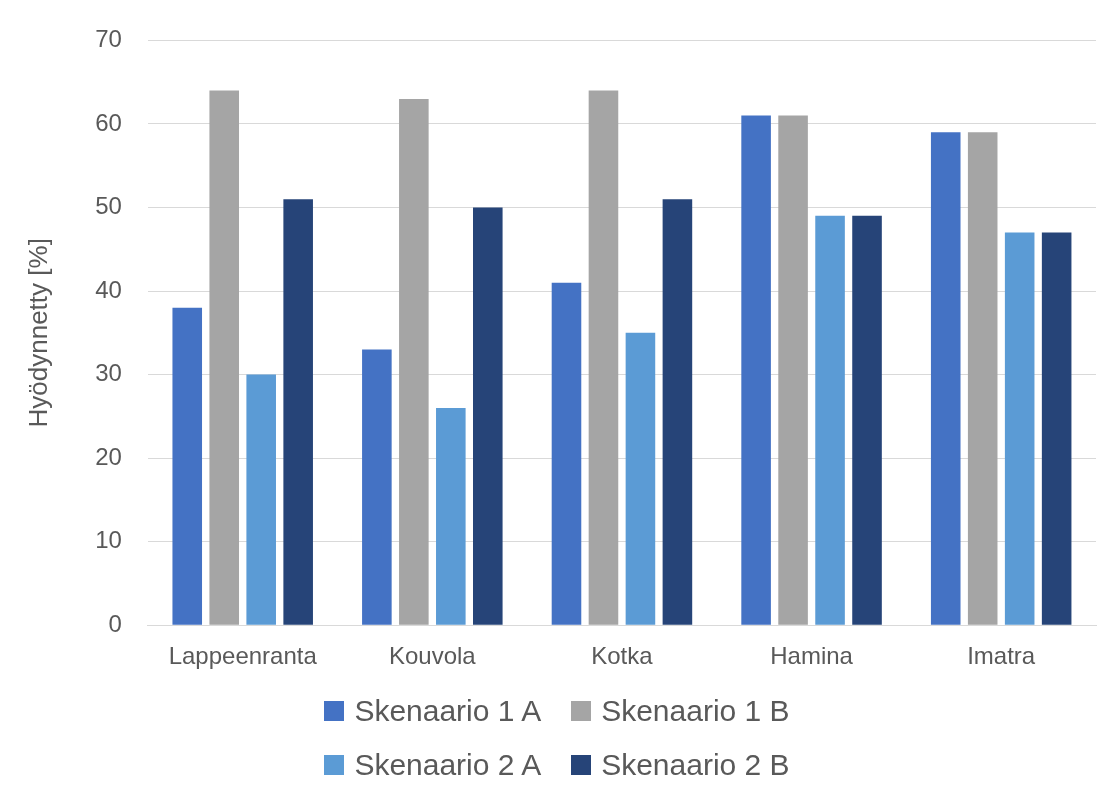  I want to click on x-tick-label: Kotka, so click(622, 656).